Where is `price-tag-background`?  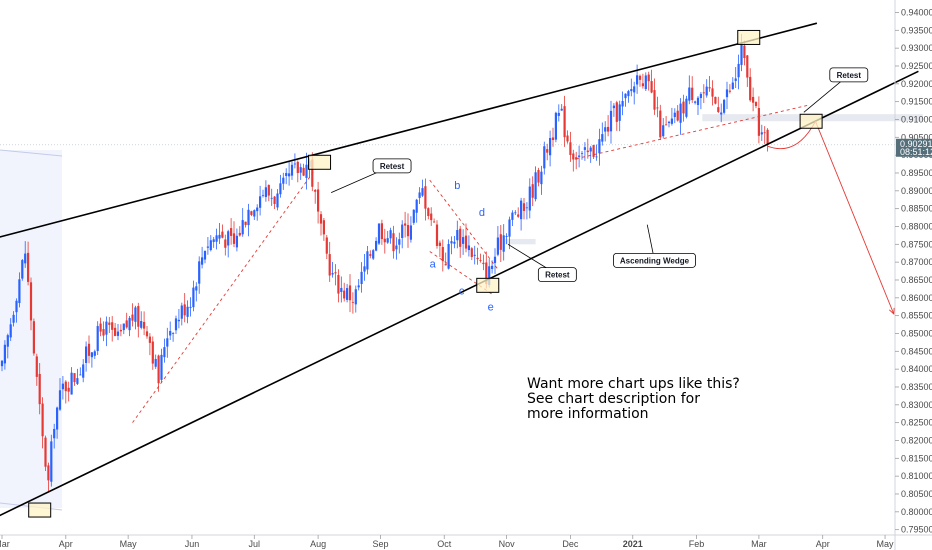 price-tag-background is located at coordinates (914, 147).